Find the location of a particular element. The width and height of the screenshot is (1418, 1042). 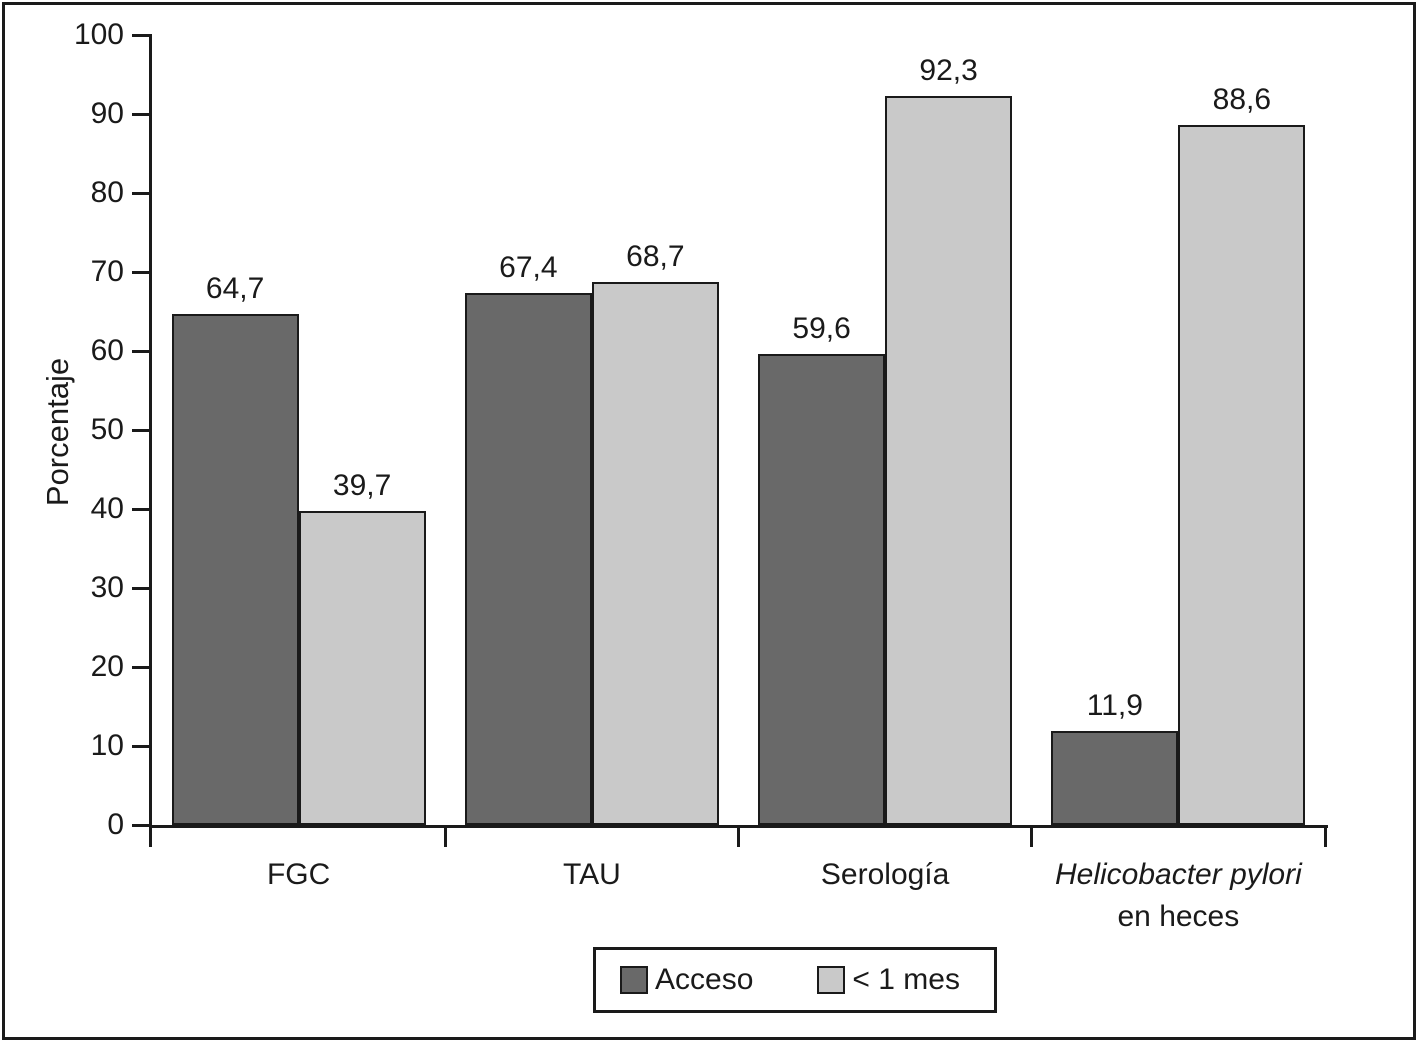

category-label: FGC is located at coordinates (299, 875).